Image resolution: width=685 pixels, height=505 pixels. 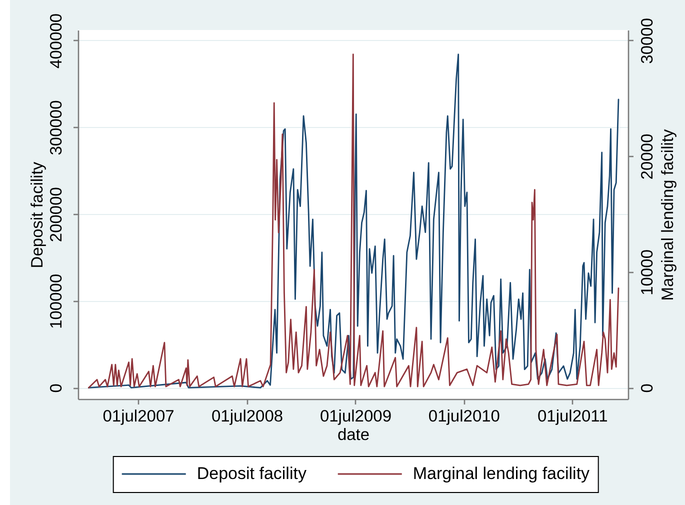 What do you see at coordinates (37, 214) in the screenshot?
I see `y-axis-title: Deposit facility` at bounding box center [37, 214].